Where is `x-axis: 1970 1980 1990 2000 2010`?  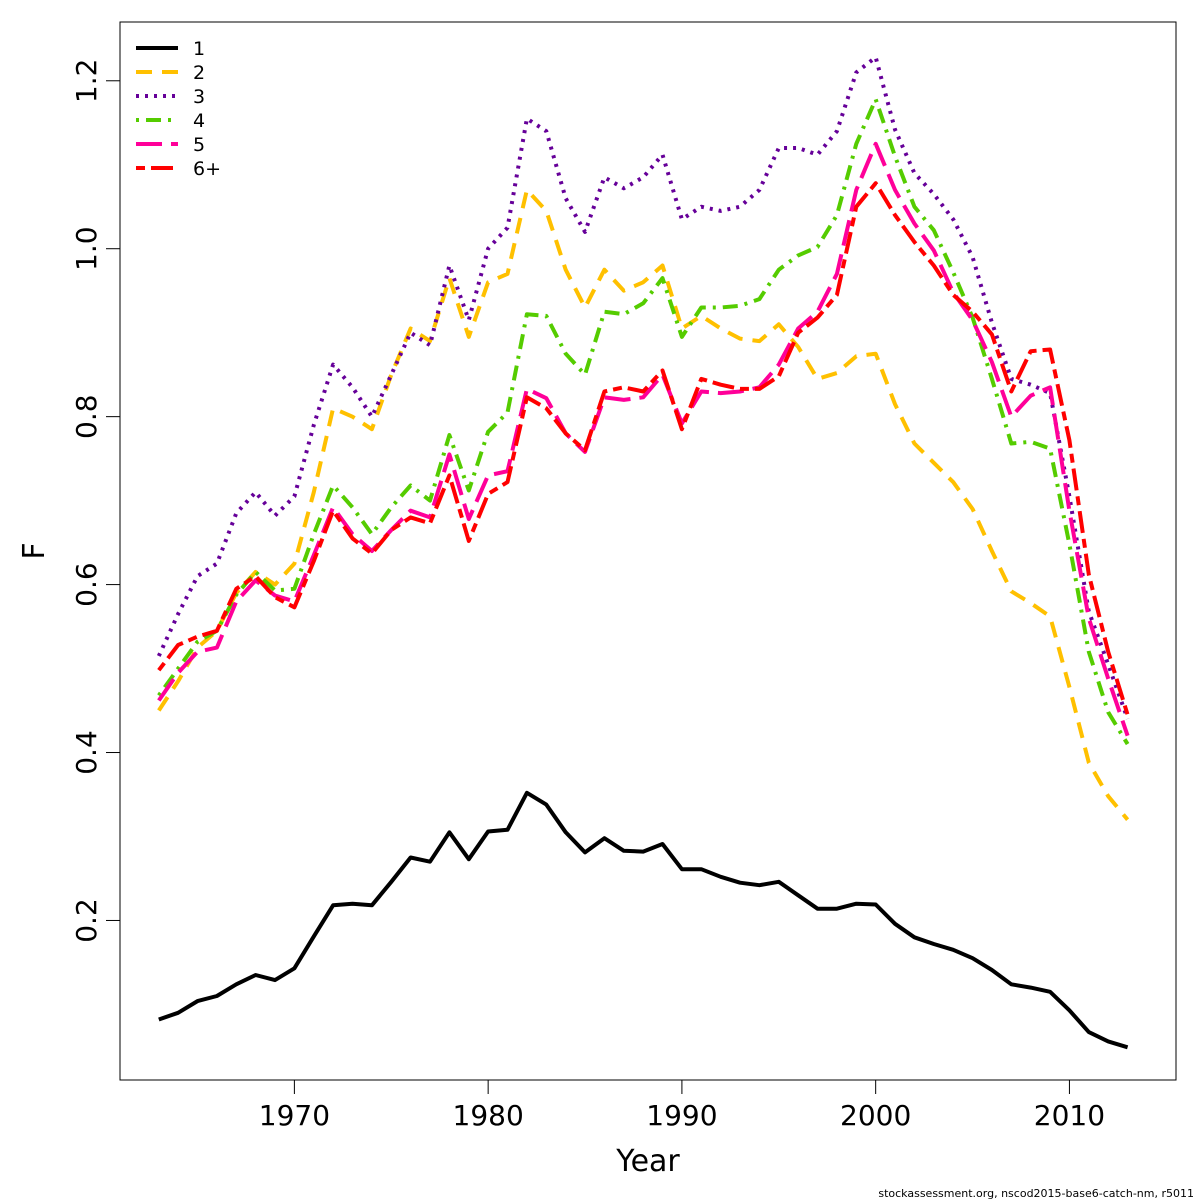
x-axis: 1970 1980 1990 2000 2010 is located at coordinates (682, 1105).